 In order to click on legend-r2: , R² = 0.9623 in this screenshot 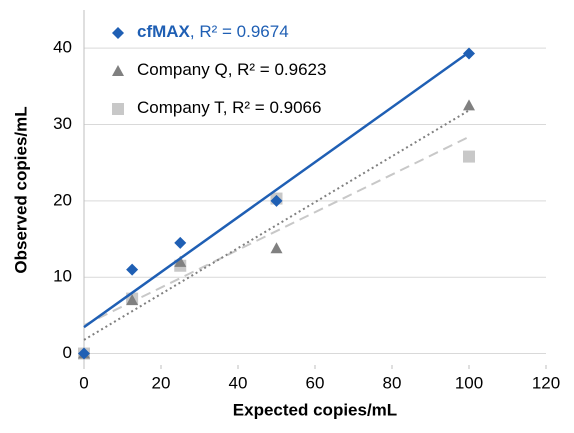, I will do `click(277, 69)`.